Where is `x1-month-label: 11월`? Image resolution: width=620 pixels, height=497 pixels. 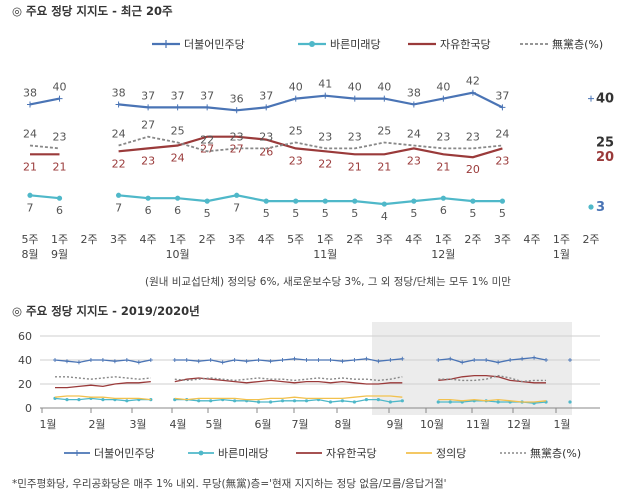
x1-month-label: 11월 is located at coordinates (325, 254).